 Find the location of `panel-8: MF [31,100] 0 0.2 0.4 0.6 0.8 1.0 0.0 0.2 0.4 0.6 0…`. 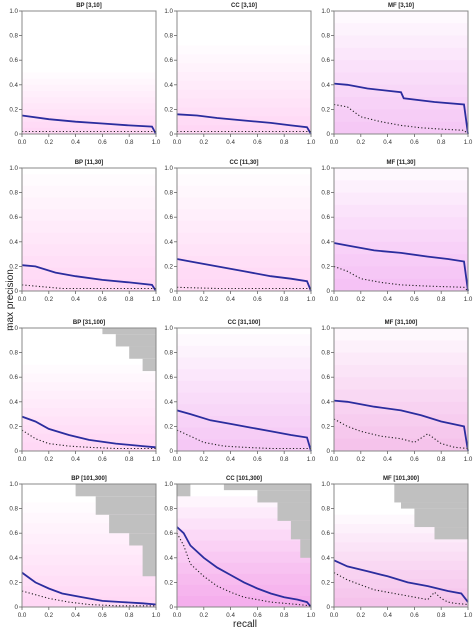

panel-8: MF [31,100] 0 0.2 0.4 0.6 0.8 1.0 0.0 0.2 0.4 0.6 0… is located at coordinates (396, 391).